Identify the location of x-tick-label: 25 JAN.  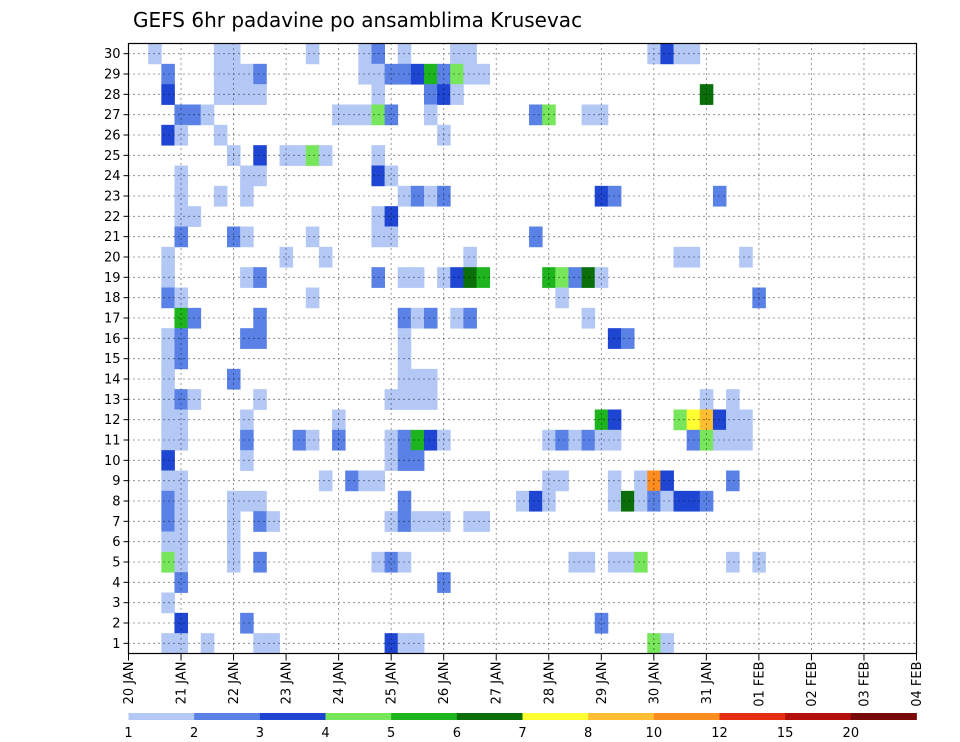
(392, 683).